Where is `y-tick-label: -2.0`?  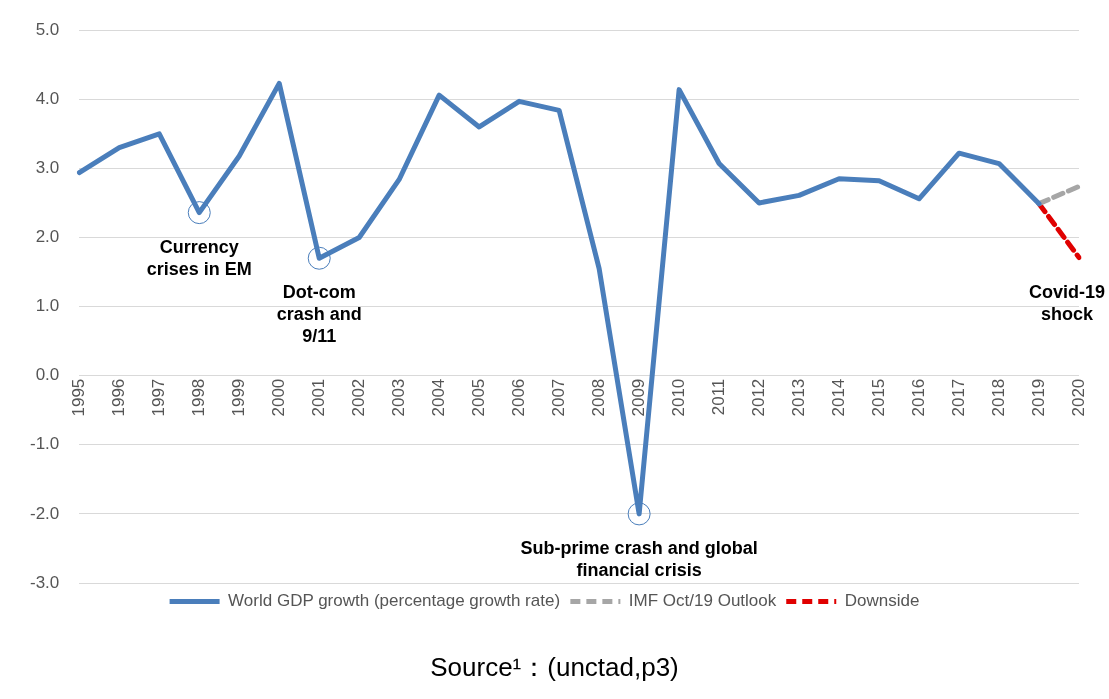 y-tick-label: -2.0 is located at coordinates (45, 513).